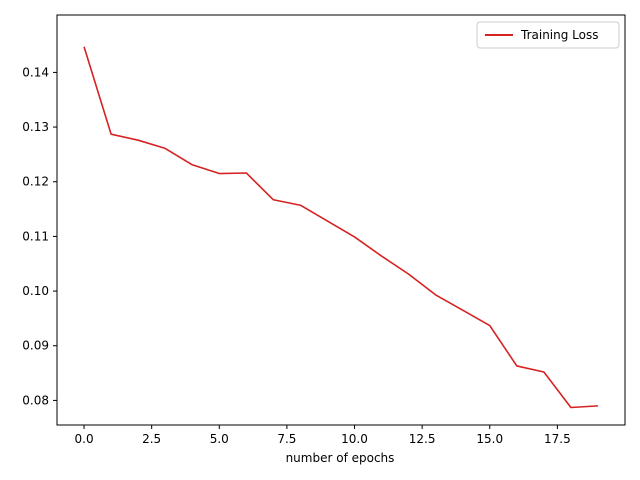 The height and width of the screenshot is (480, 640). What do you see at coordinates (35, 72) in the screenshot?
I see `y-tick-label: 0.14` at bounding box center [35, 72].